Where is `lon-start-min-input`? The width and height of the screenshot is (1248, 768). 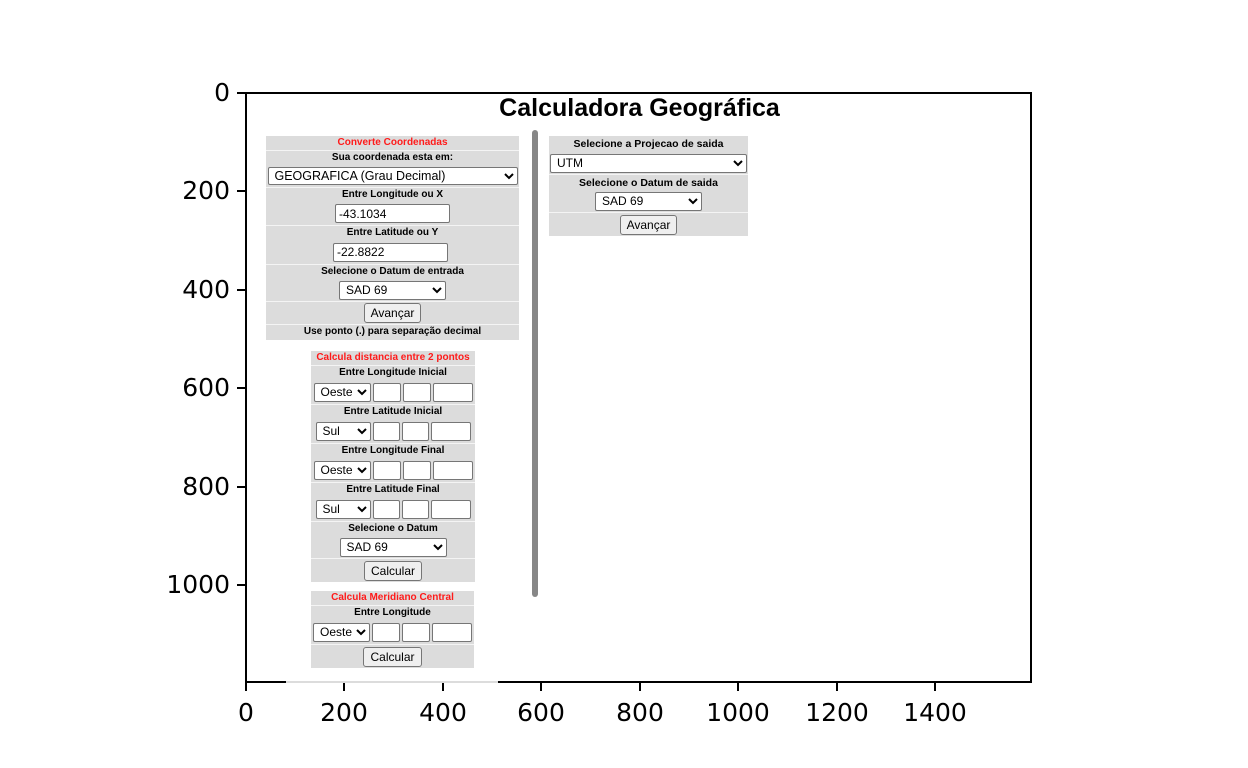 lon-start-min-input is located at coordinates (416, 392).